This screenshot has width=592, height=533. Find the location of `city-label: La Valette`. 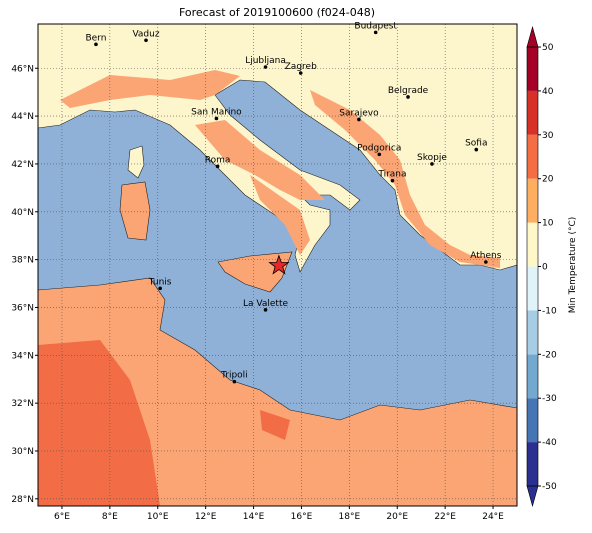

city-label: La Valette is located at coordinates (265, 304).